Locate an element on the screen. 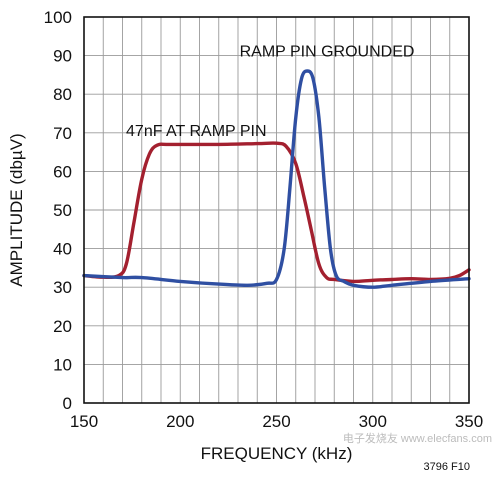 The image size is (500, 483). annotation-47nf-at-ramp-pin: 47nF AT RAMP PIN is located at coordinates (196, 131).